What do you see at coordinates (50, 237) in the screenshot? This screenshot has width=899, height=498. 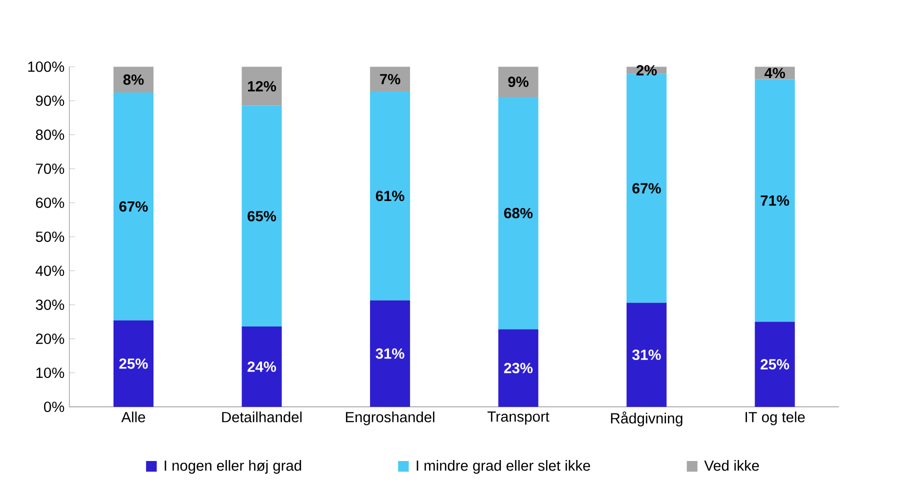 I see `y-tick-label: 50%` at bounding box center [50, 237].